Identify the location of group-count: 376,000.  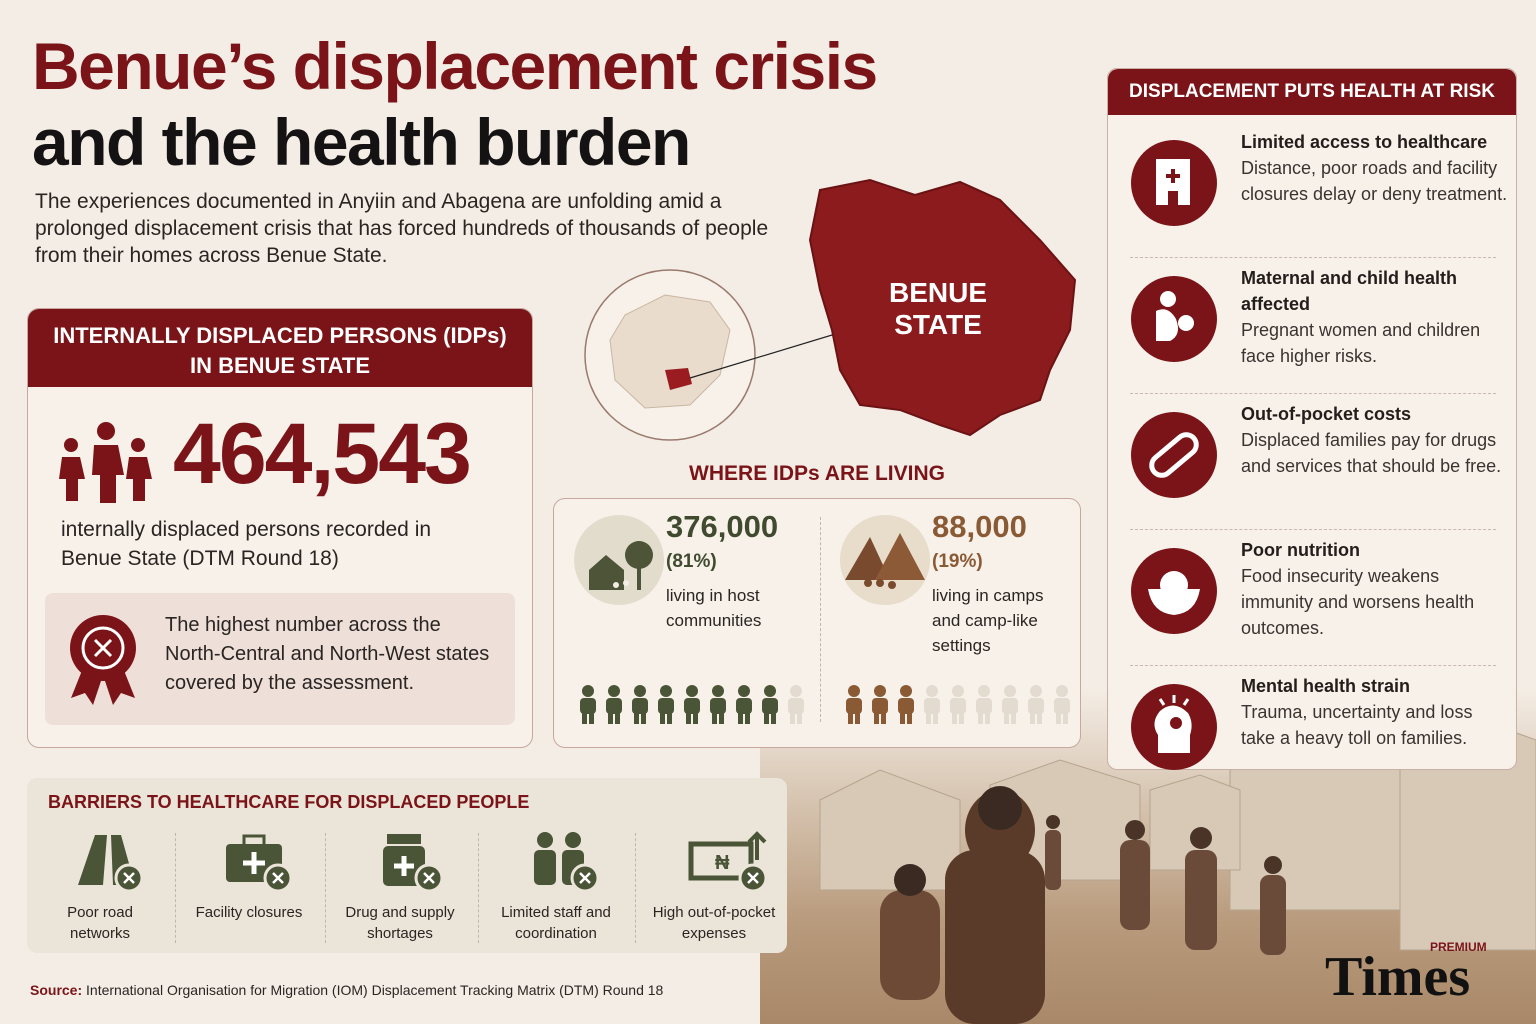
(722, 526).